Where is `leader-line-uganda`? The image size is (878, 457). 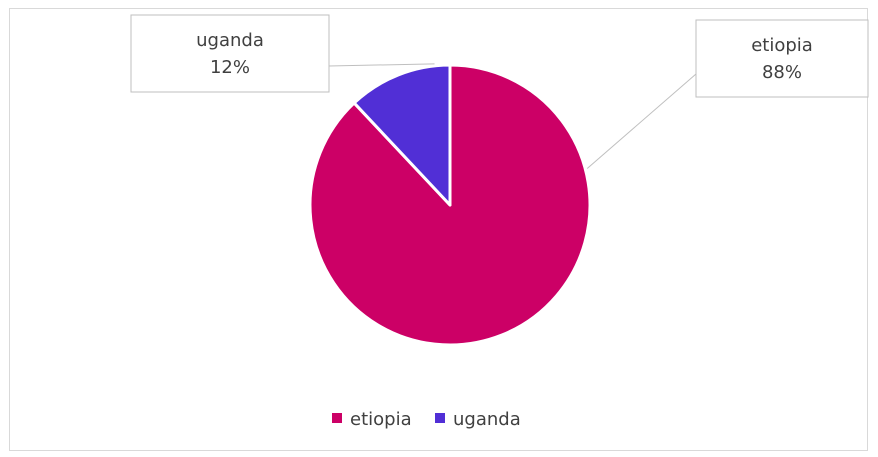 leader-line-uganda is located at coordinates (381, 65).